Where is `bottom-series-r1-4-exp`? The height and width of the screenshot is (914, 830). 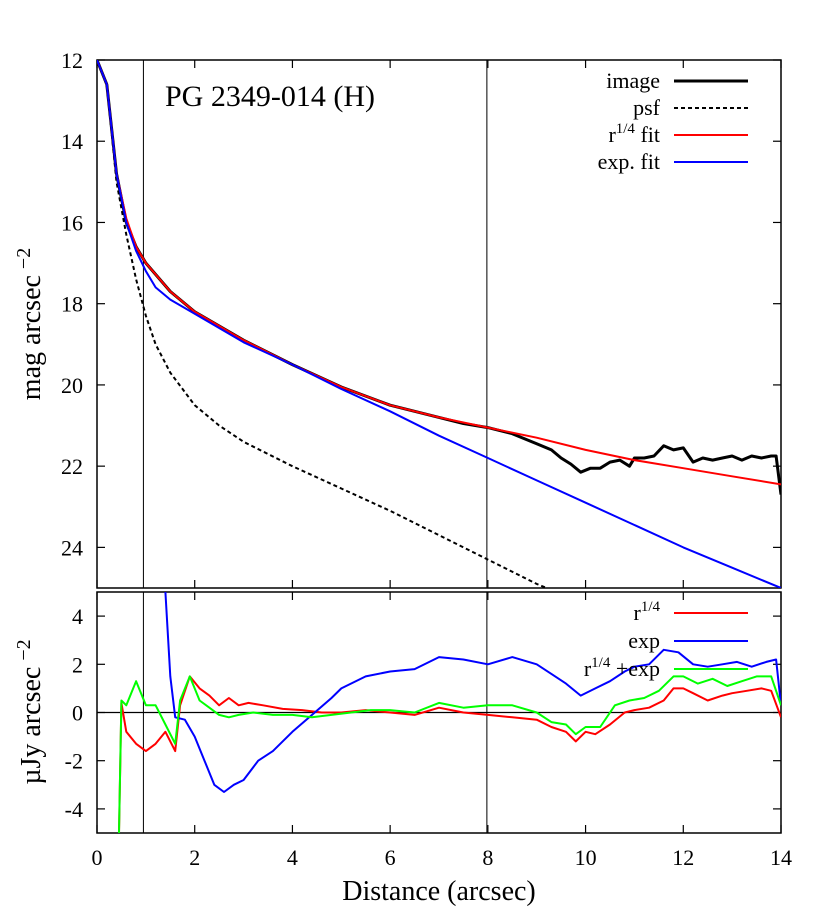
bottom-series-r1-4-exp is located at coordinates (449, 754).